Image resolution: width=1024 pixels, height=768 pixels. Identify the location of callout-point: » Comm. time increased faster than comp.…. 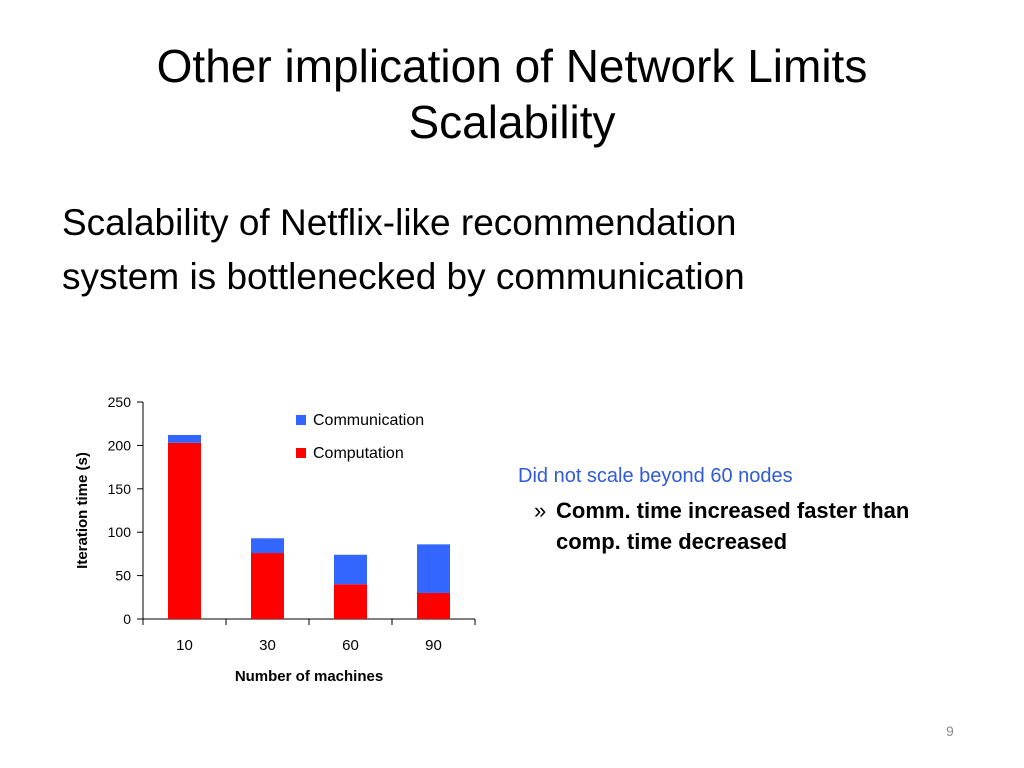
(766, 526).